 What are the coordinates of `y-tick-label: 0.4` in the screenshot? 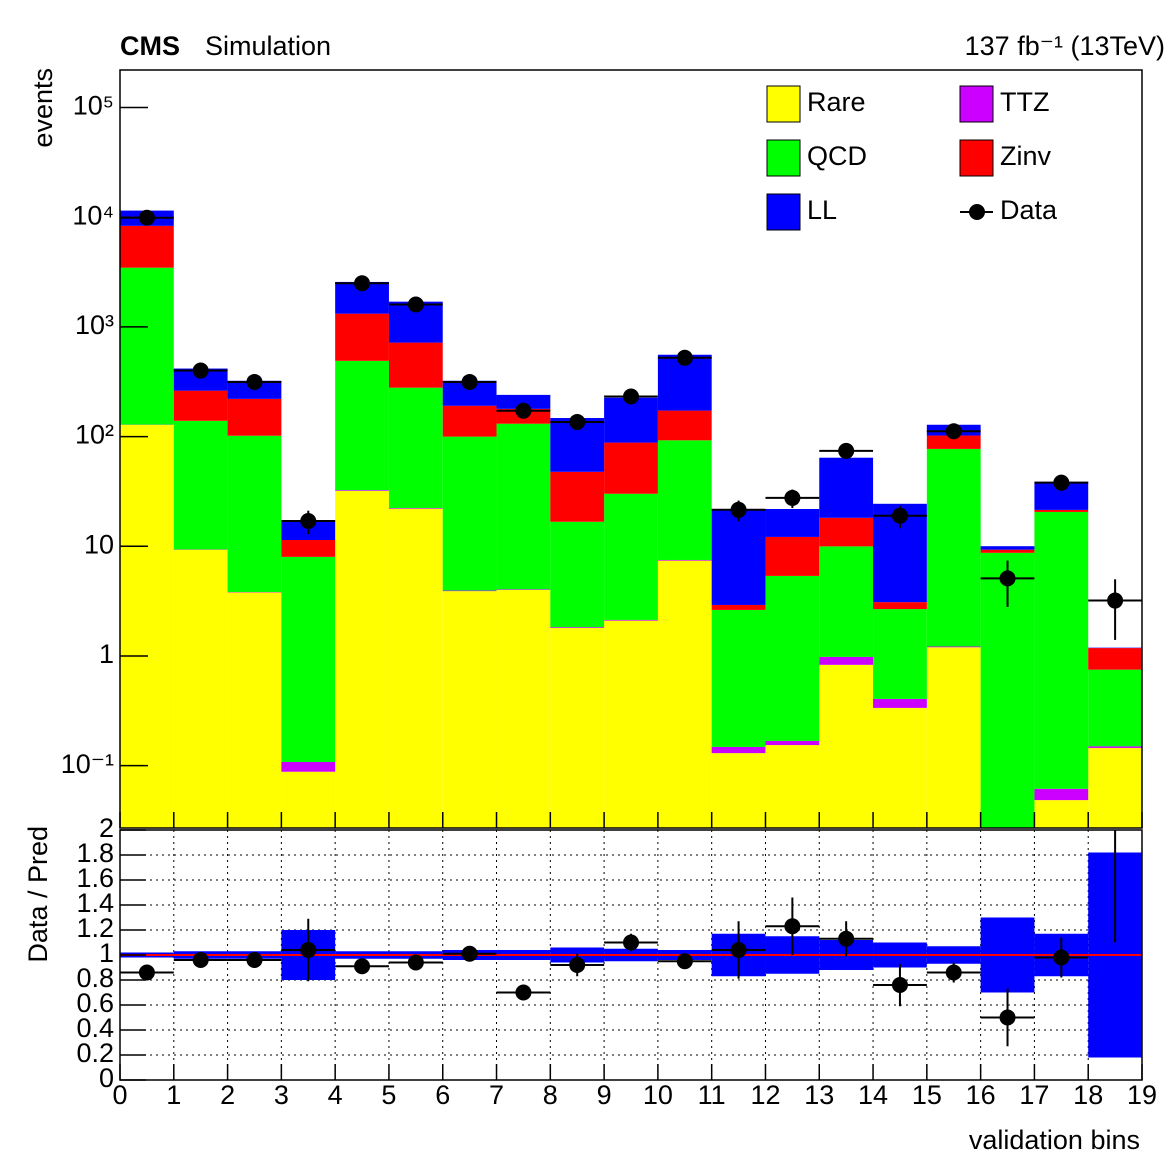 It's located at (95, 1028).